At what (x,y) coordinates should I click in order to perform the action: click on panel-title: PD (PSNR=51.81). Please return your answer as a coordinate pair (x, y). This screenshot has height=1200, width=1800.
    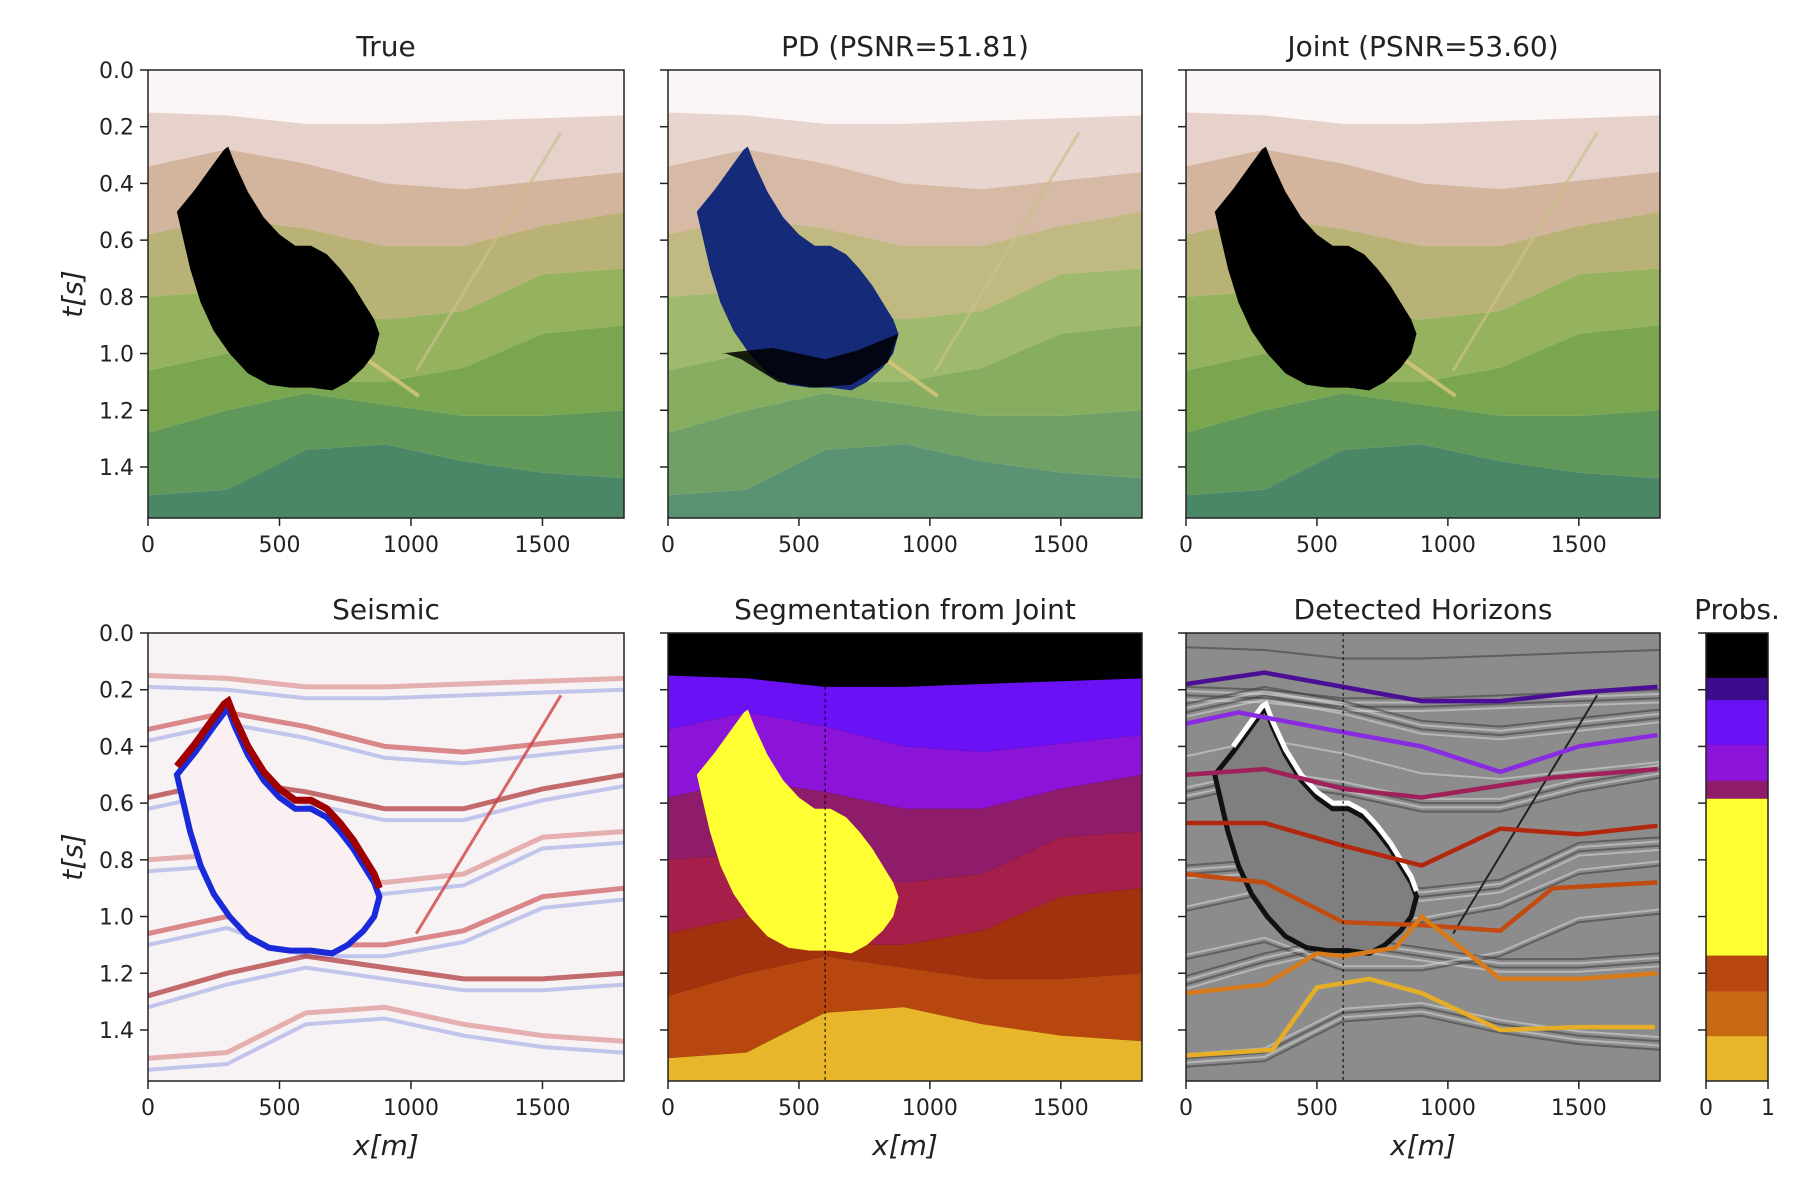
    Looking at the image, I should click on (905, 46).